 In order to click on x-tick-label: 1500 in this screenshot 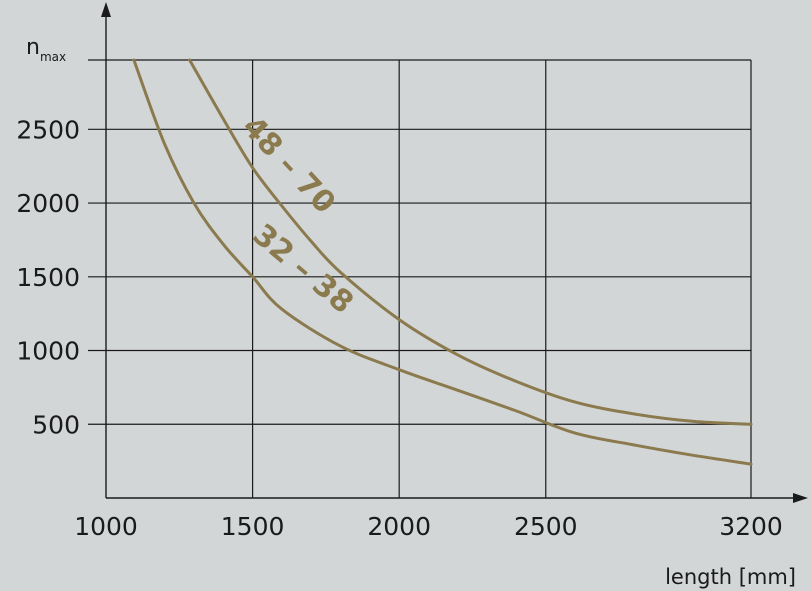, I will do `click(253, 526)`.